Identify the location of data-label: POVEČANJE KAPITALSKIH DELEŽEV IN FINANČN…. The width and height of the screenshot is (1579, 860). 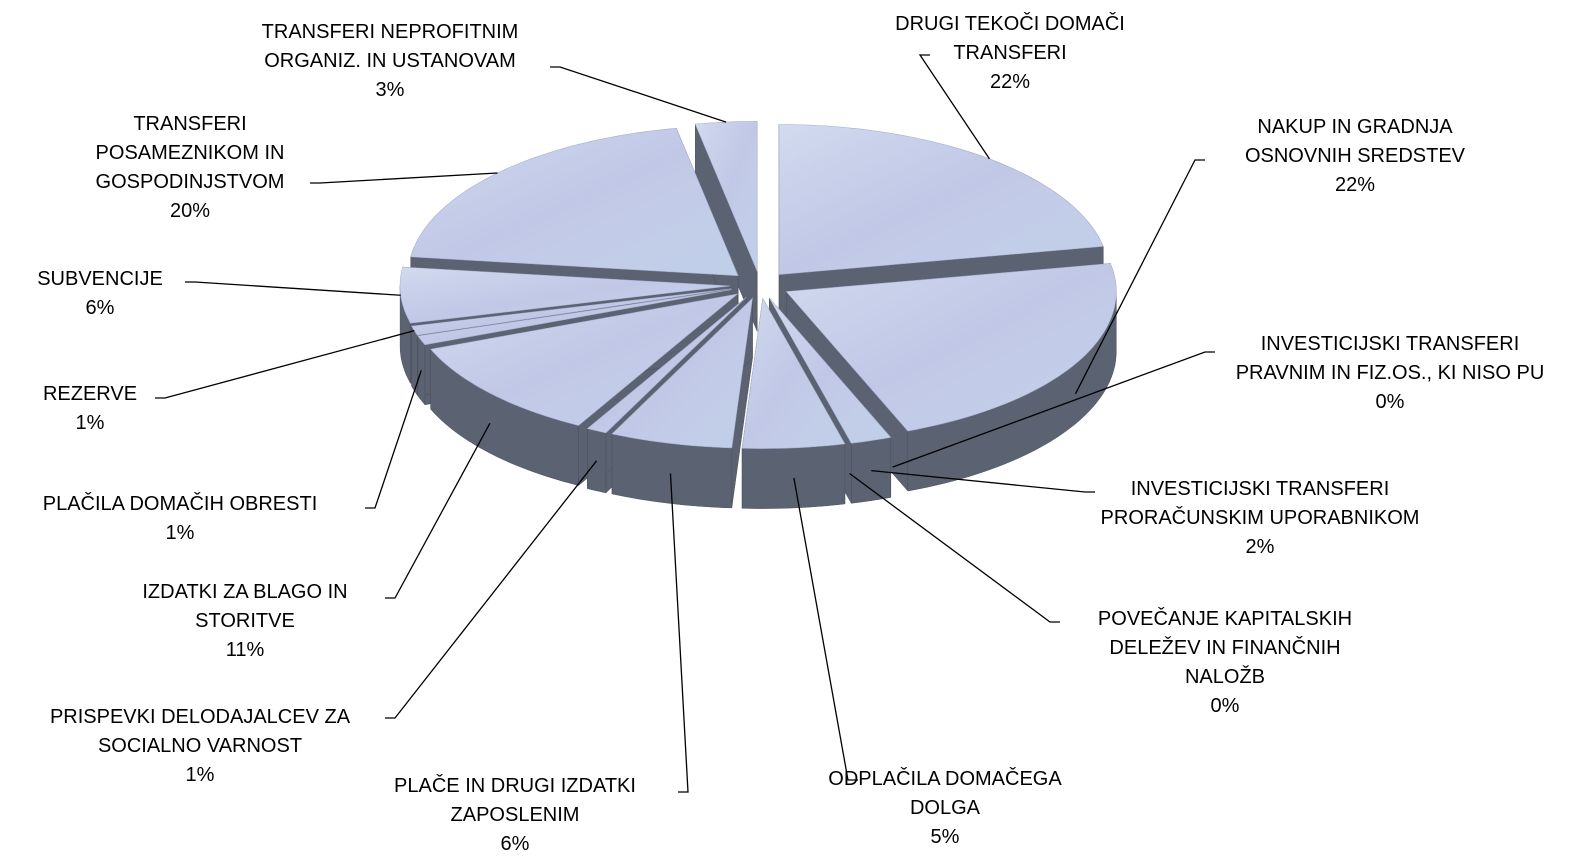
(1225, 663).